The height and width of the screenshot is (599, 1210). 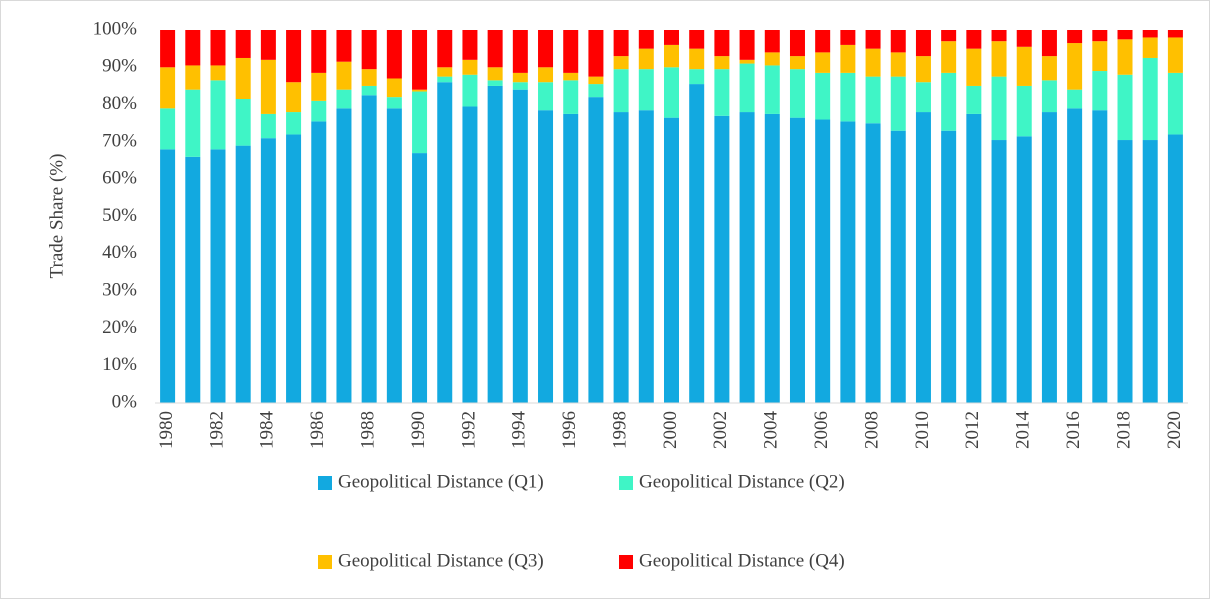 I want to click on y-tick-label: 50%, so click(x=119, y=215).